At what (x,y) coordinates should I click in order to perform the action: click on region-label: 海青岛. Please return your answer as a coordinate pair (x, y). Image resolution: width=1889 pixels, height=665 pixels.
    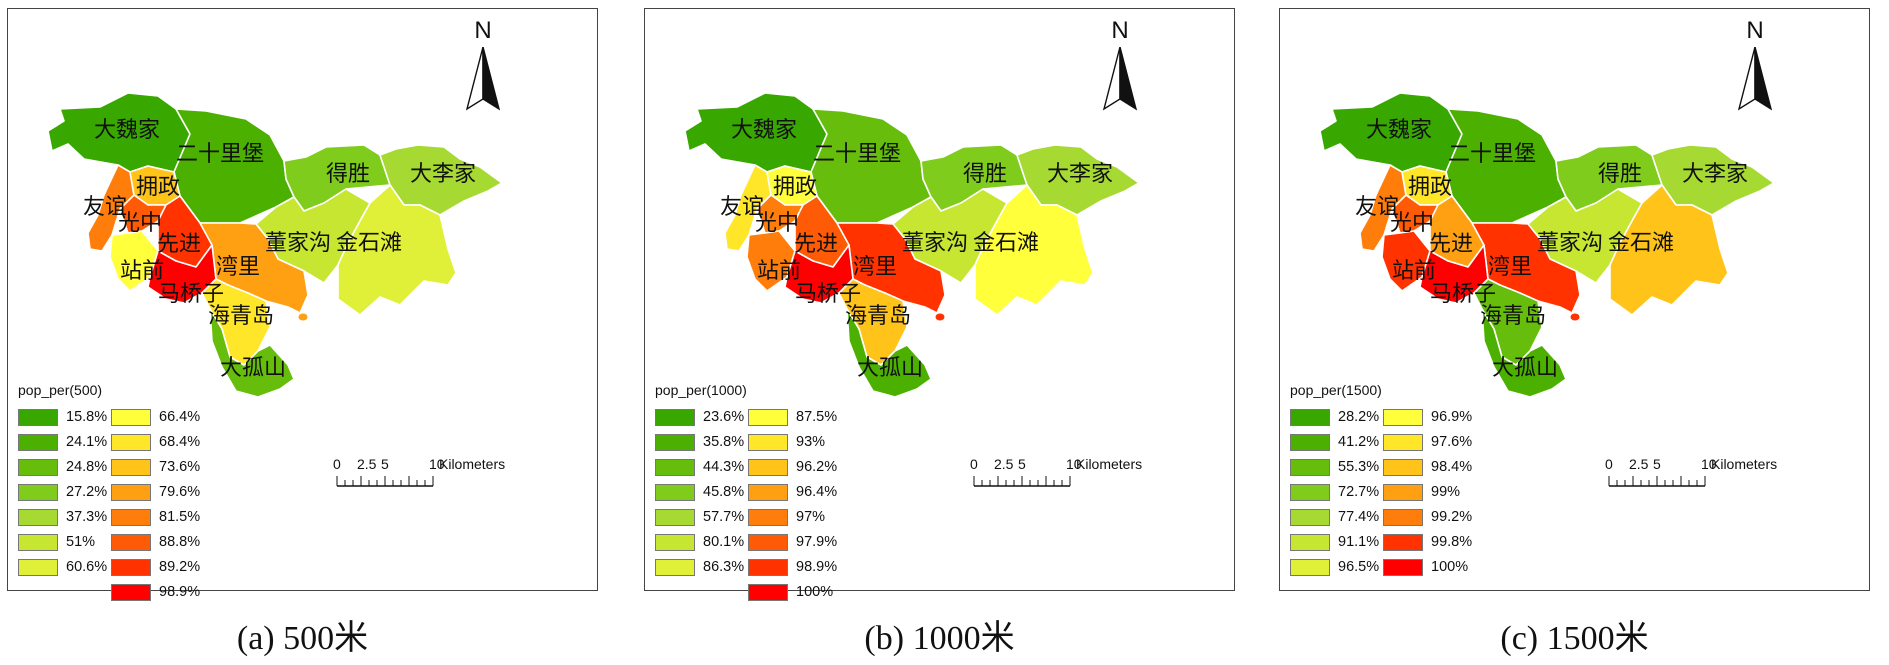
    Looking at the image, I should click on (878, 316).